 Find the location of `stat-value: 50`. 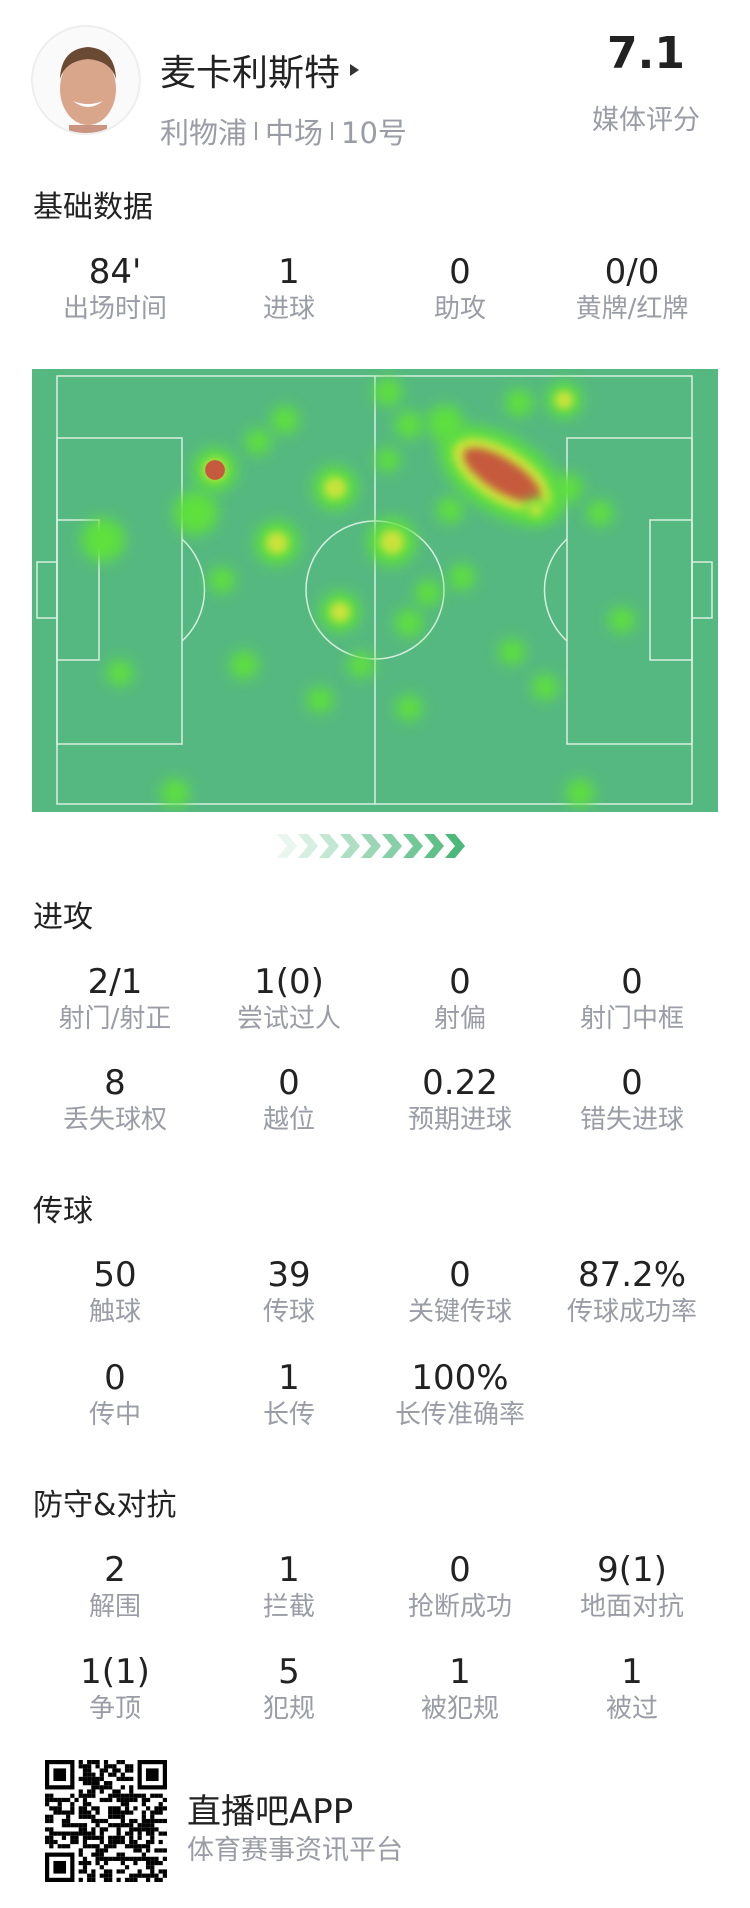

stat-value: 50 is located at coordinates (115, 1275).